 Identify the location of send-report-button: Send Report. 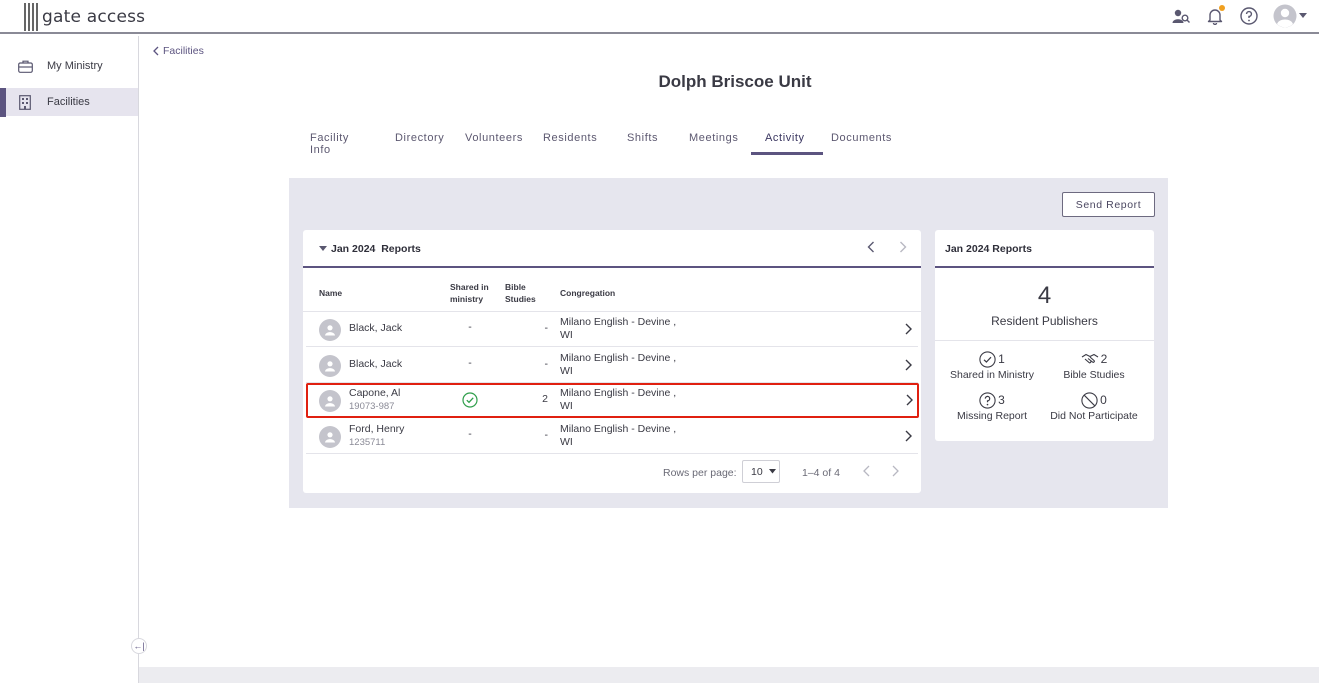
(1108, 204).